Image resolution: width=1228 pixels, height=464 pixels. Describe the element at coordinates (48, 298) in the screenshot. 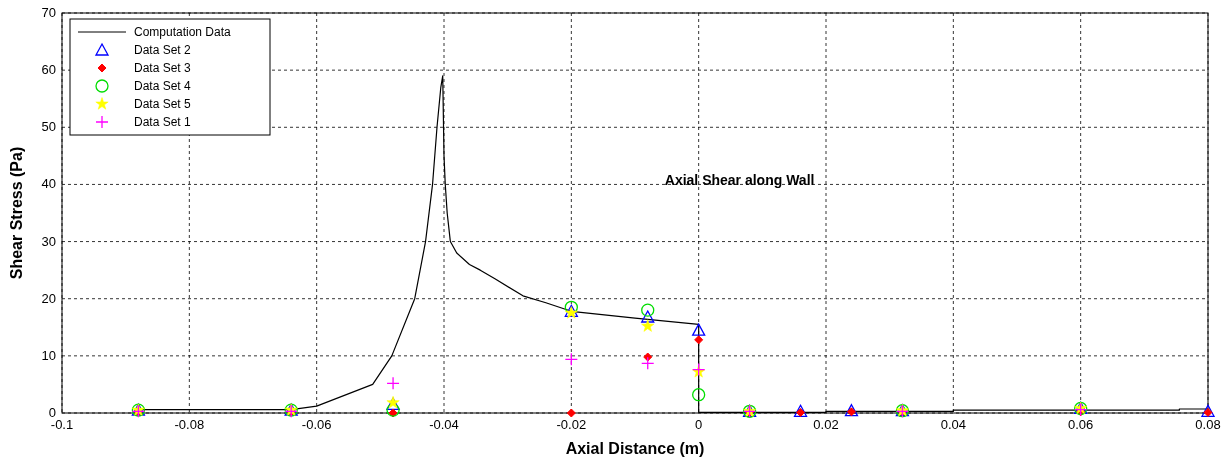

I see `y-tick-label: 20` at that location.